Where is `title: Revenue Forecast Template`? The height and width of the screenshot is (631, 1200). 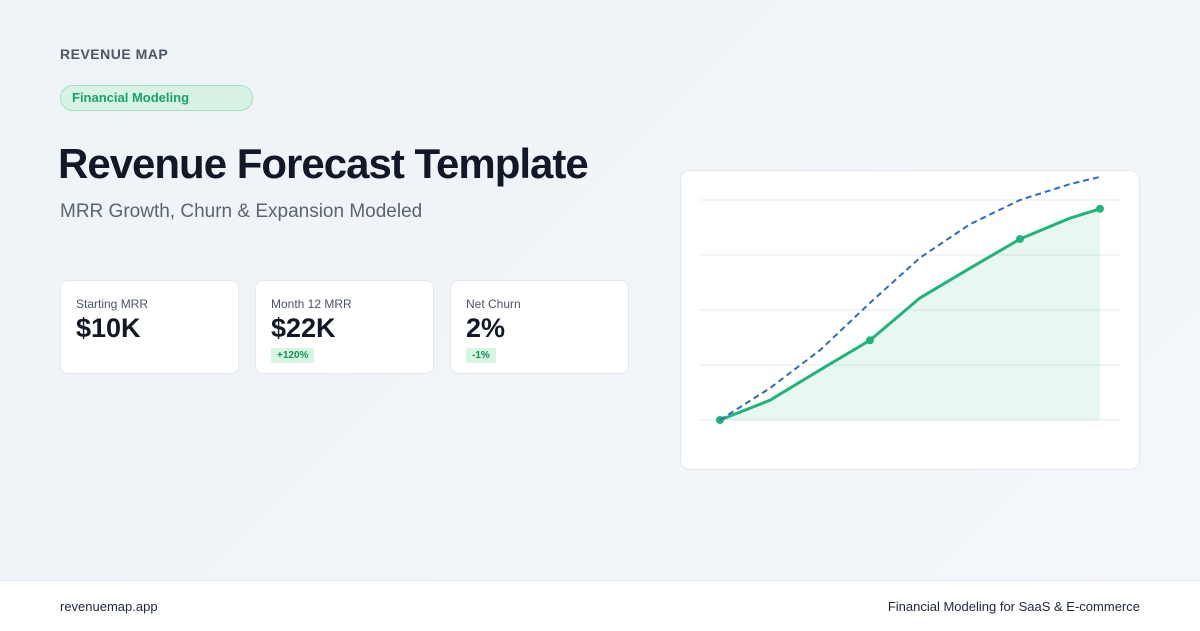 title: Revenue Forecast Template is located at coordinates (323, 163).